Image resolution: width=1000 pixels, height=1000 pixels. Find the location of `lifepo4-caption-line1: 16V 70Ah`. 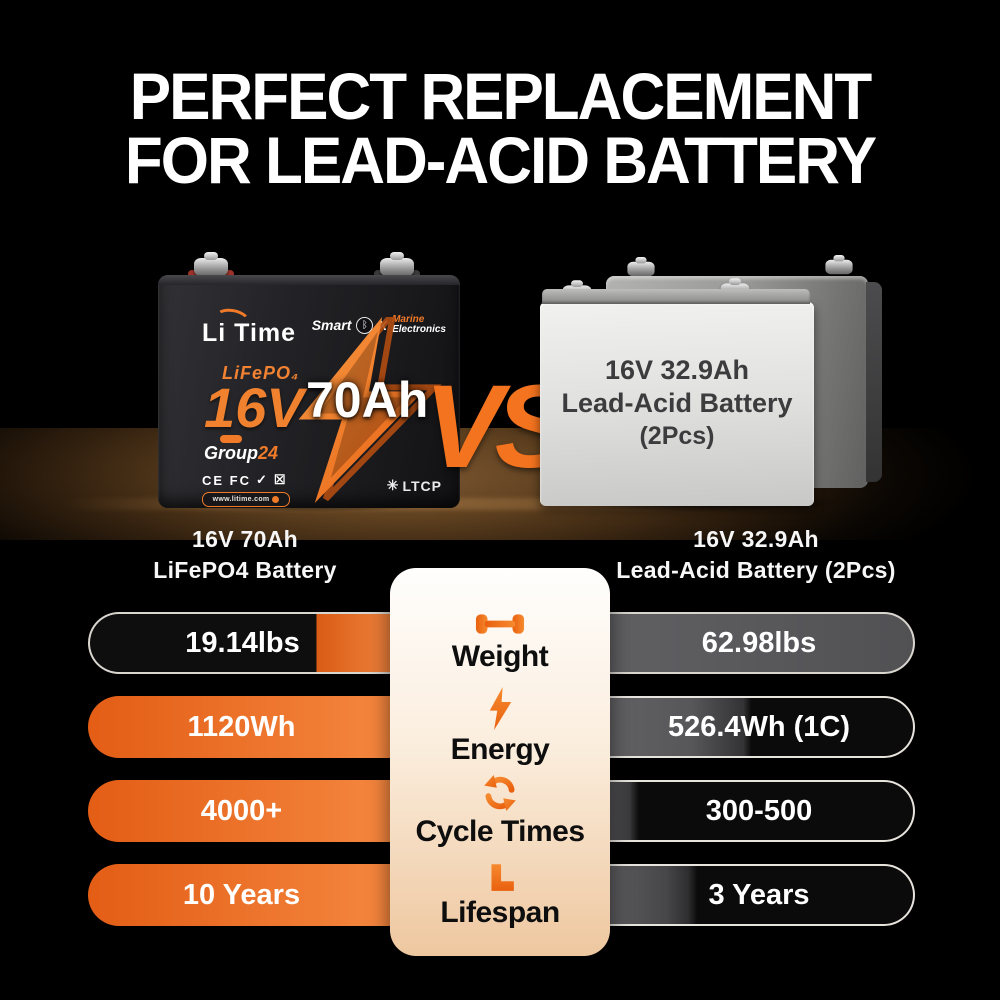

lifepo4-caption-line1: 16V 70Ah is located at coordinates (245, 539).